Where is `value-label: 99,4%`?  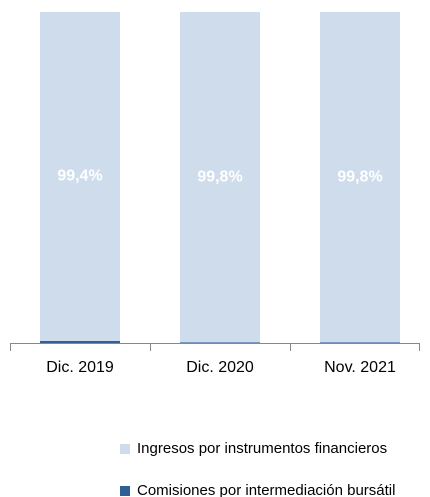 value-label: 99,4% is located at coordinates (79, 176).